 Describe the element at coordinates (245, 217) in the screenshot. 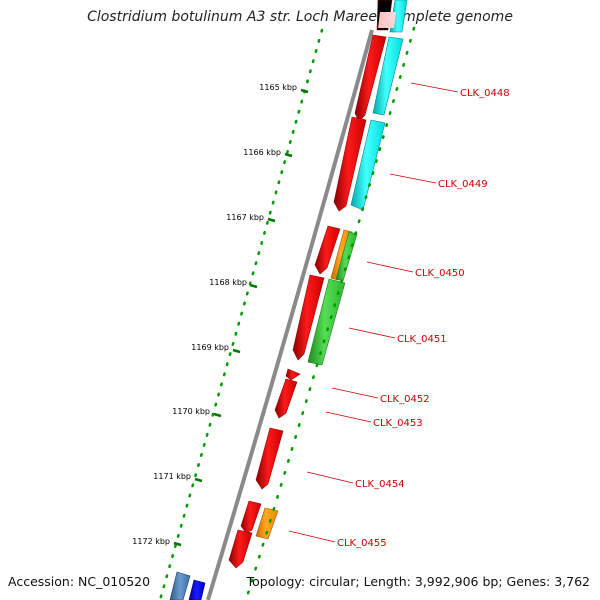

I see `tick-label-1167: 1167 kbp` at that location.